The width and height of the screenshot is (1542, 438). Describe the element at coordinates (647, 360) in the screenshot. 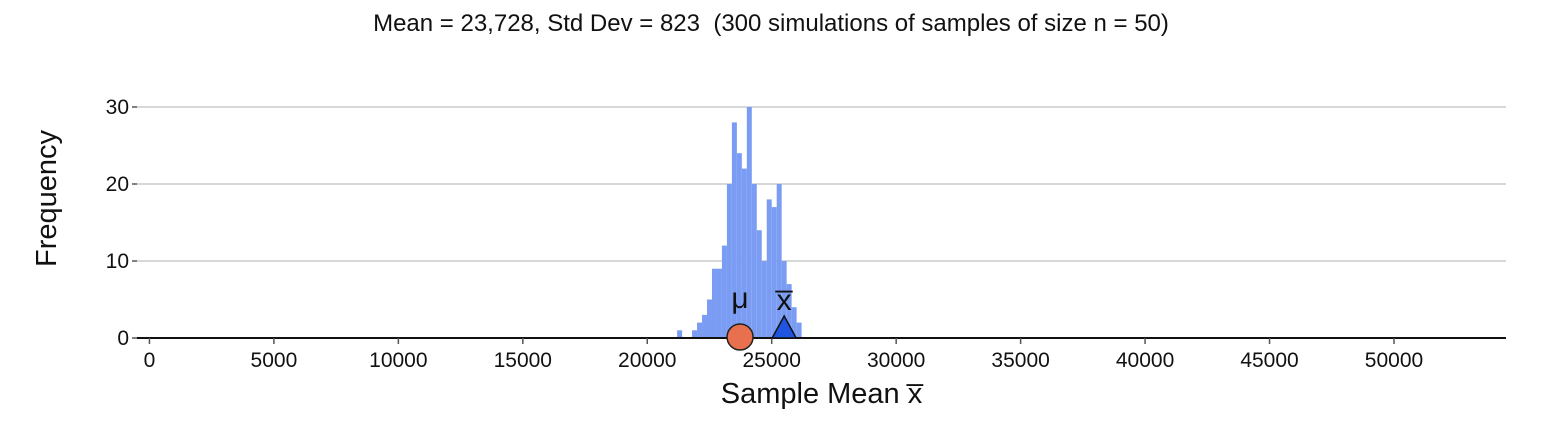

I see `x-tick-label: 20000` at that location.